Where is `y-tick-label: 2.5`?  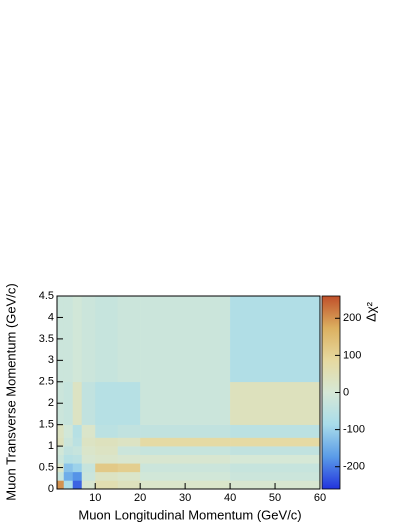 y-tick-label: 2.5 is located at coordinates (46, 382).